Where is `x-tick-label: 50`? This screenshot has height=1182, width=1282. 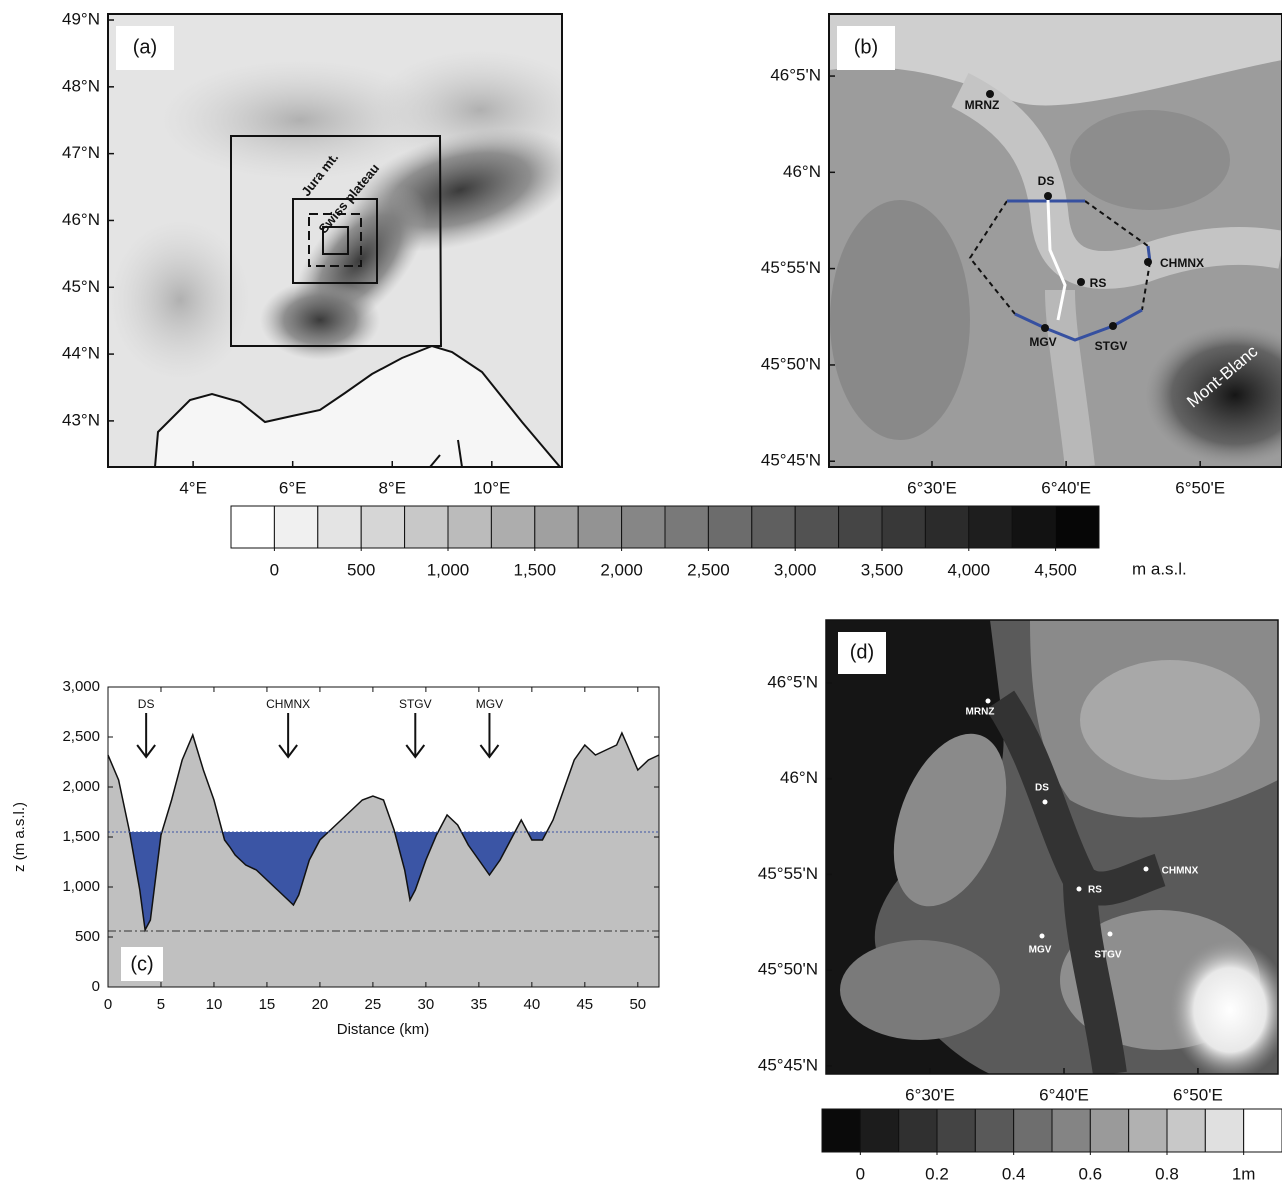 x-tick-label: 50 is located at coordinates (637, 1004).